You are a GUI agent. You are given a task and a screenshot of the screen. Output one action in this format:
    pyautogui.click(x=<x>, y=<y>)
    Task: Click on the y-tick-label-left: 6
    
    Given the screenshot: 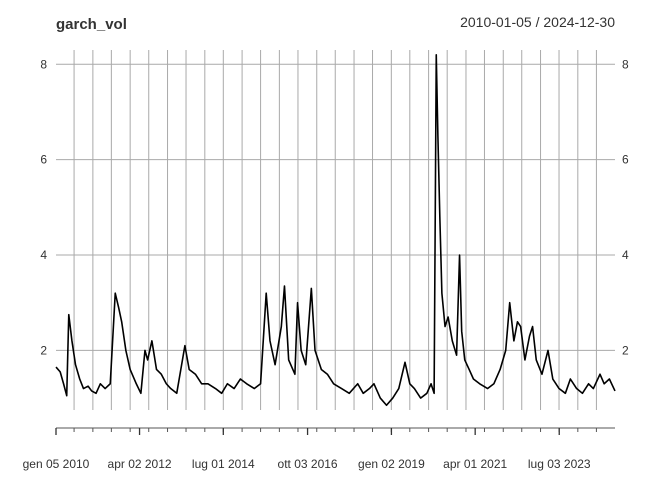 What is the action you would take?
    pyautogui.click(x=43, y=160)
    